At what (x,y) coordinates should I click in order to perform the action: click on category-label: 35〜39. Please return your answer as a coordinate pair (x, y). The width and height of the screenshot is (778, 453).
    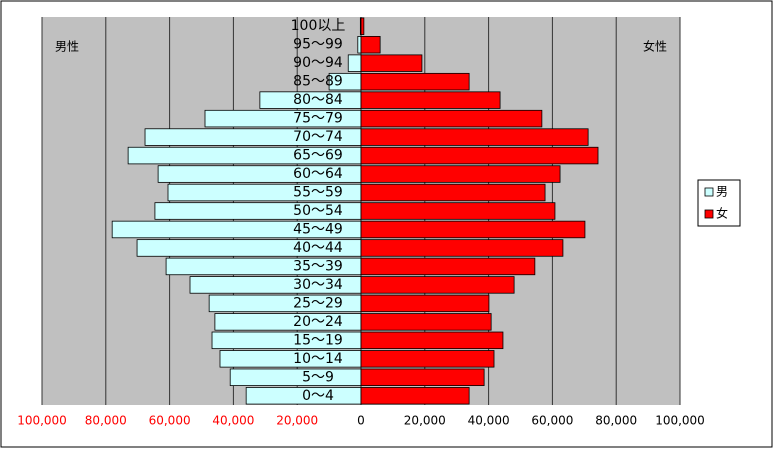
    Looking at the image, I should click on (318, 266).